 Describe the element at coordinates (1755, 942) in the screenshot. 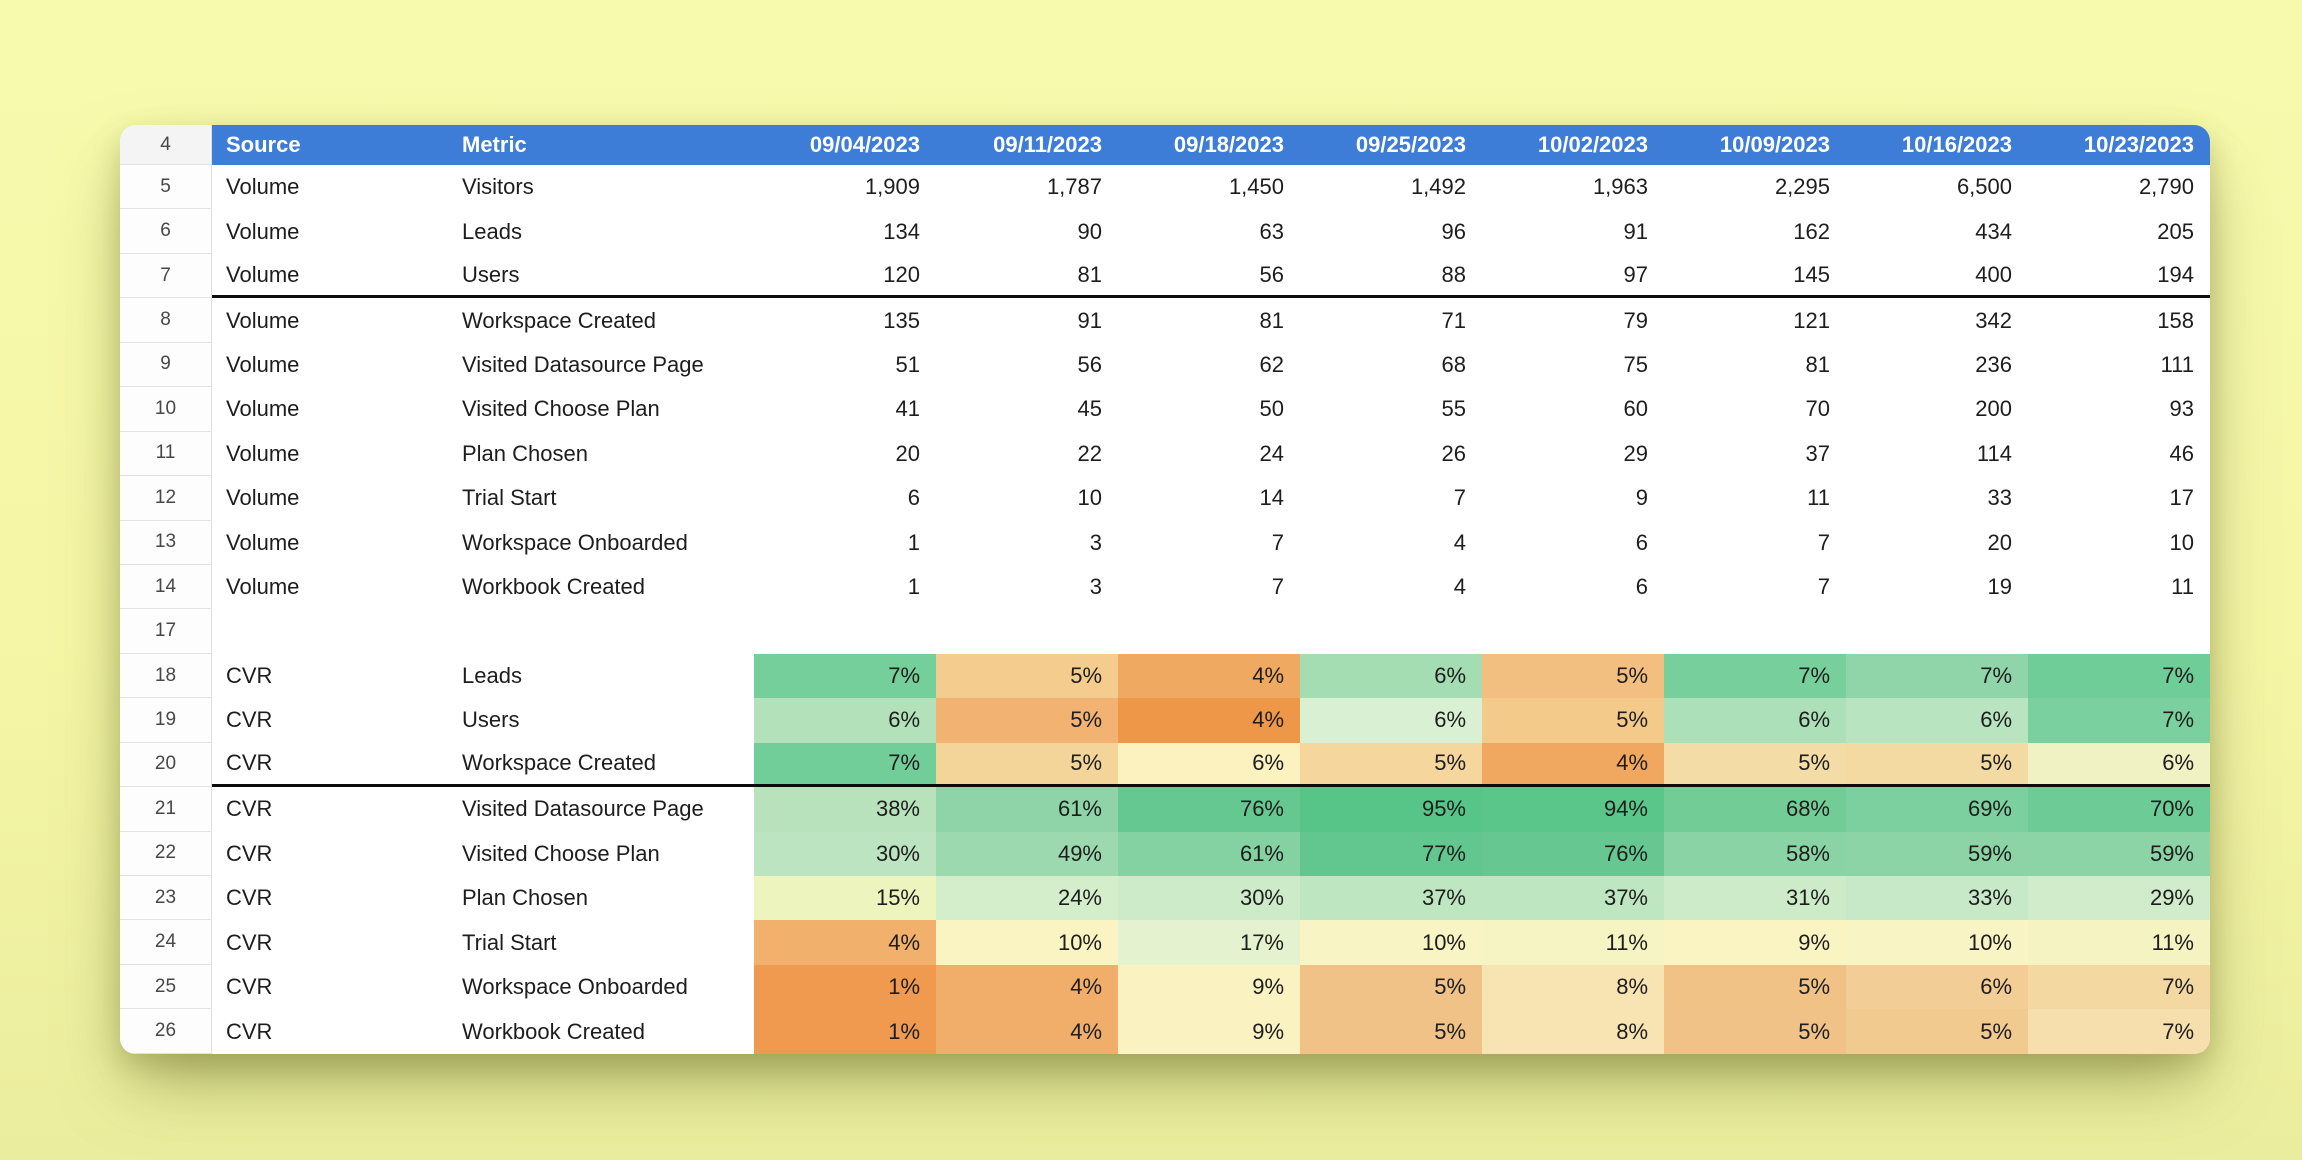

I see `cell-value: 9%` at that location.